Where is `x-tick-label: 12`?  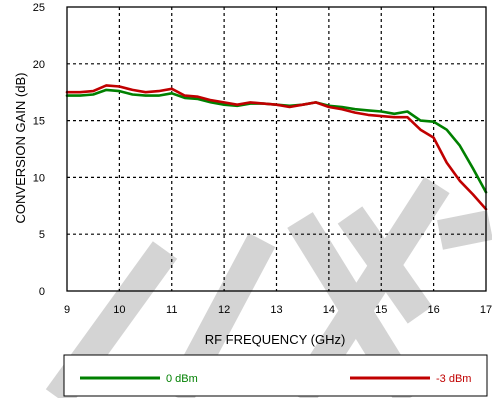
x-tick-label: 12 is located at coordinates (224, 310).